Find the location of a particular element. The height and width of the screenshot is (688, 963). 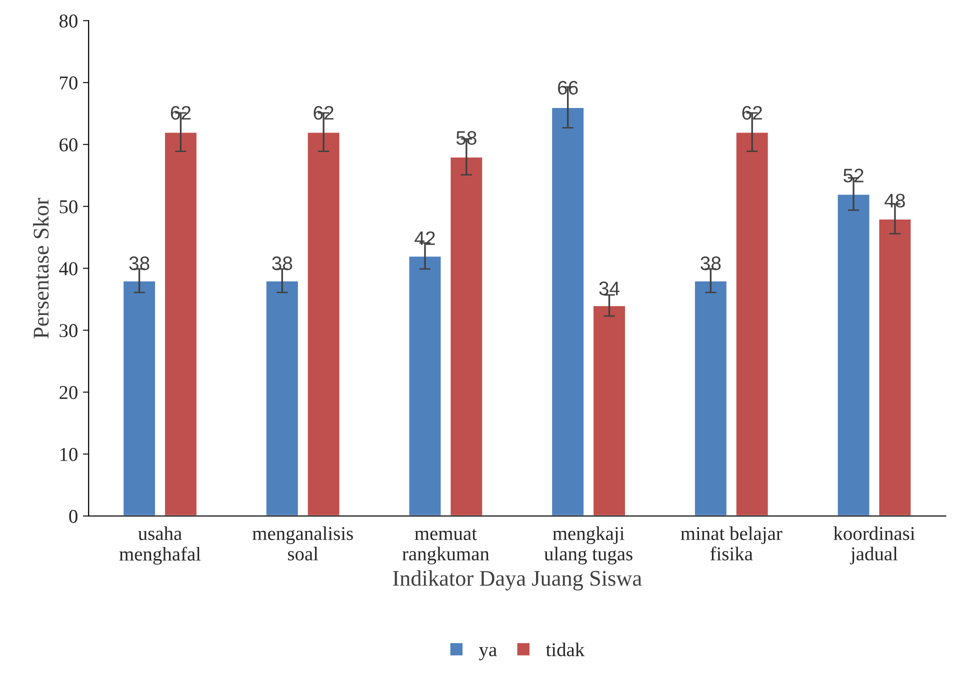

y-tick-label: 40 is located at coordinates (68, 269).